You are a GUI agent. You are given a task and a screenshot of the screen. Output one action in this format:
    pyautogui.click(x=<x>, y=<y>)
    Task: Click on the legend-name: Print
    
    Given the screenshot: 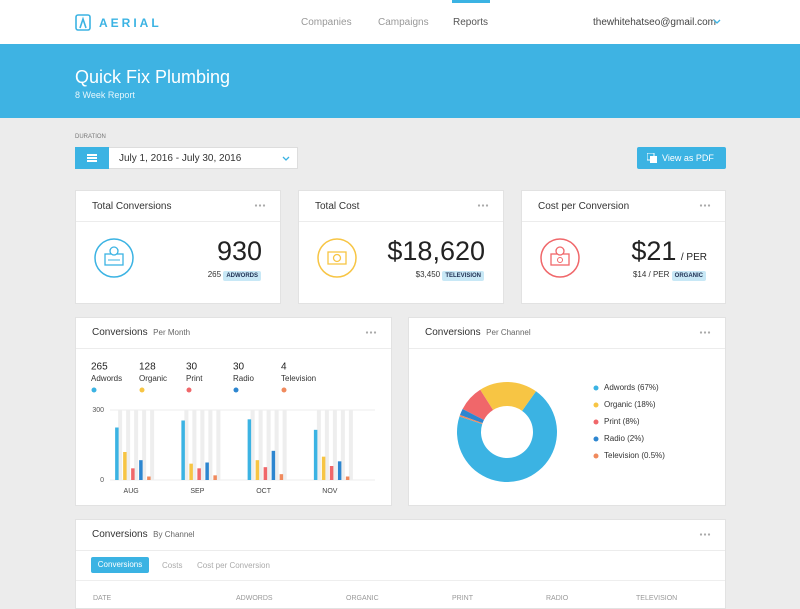 What is the action you would take?
    pyautogui.click(x=194, y=378)
    